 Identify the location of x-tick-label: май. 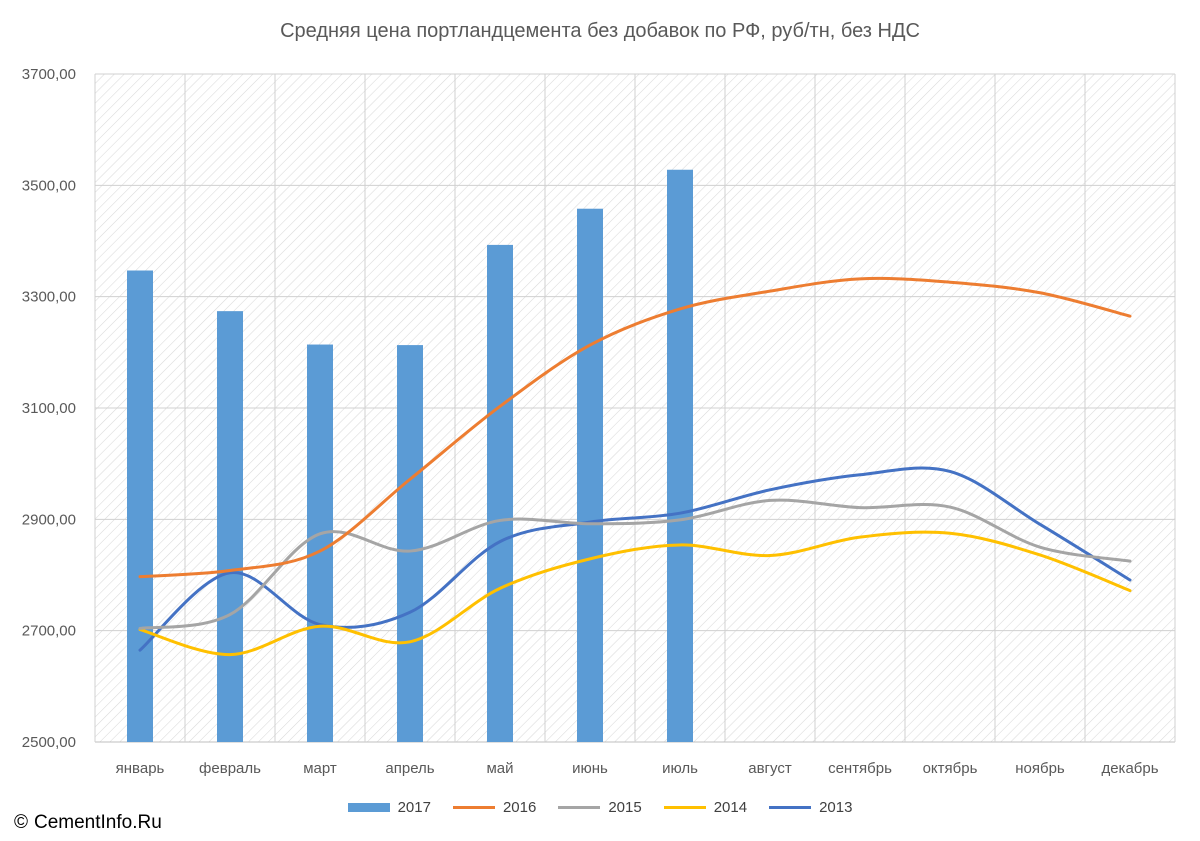
(499, 768).